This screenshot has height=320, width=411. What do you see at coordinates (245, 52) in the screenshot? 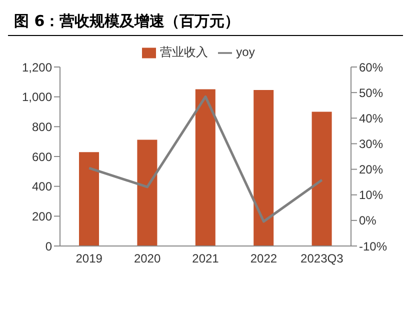
I see `legend-label: yoy` at bounding box center [245, 52].